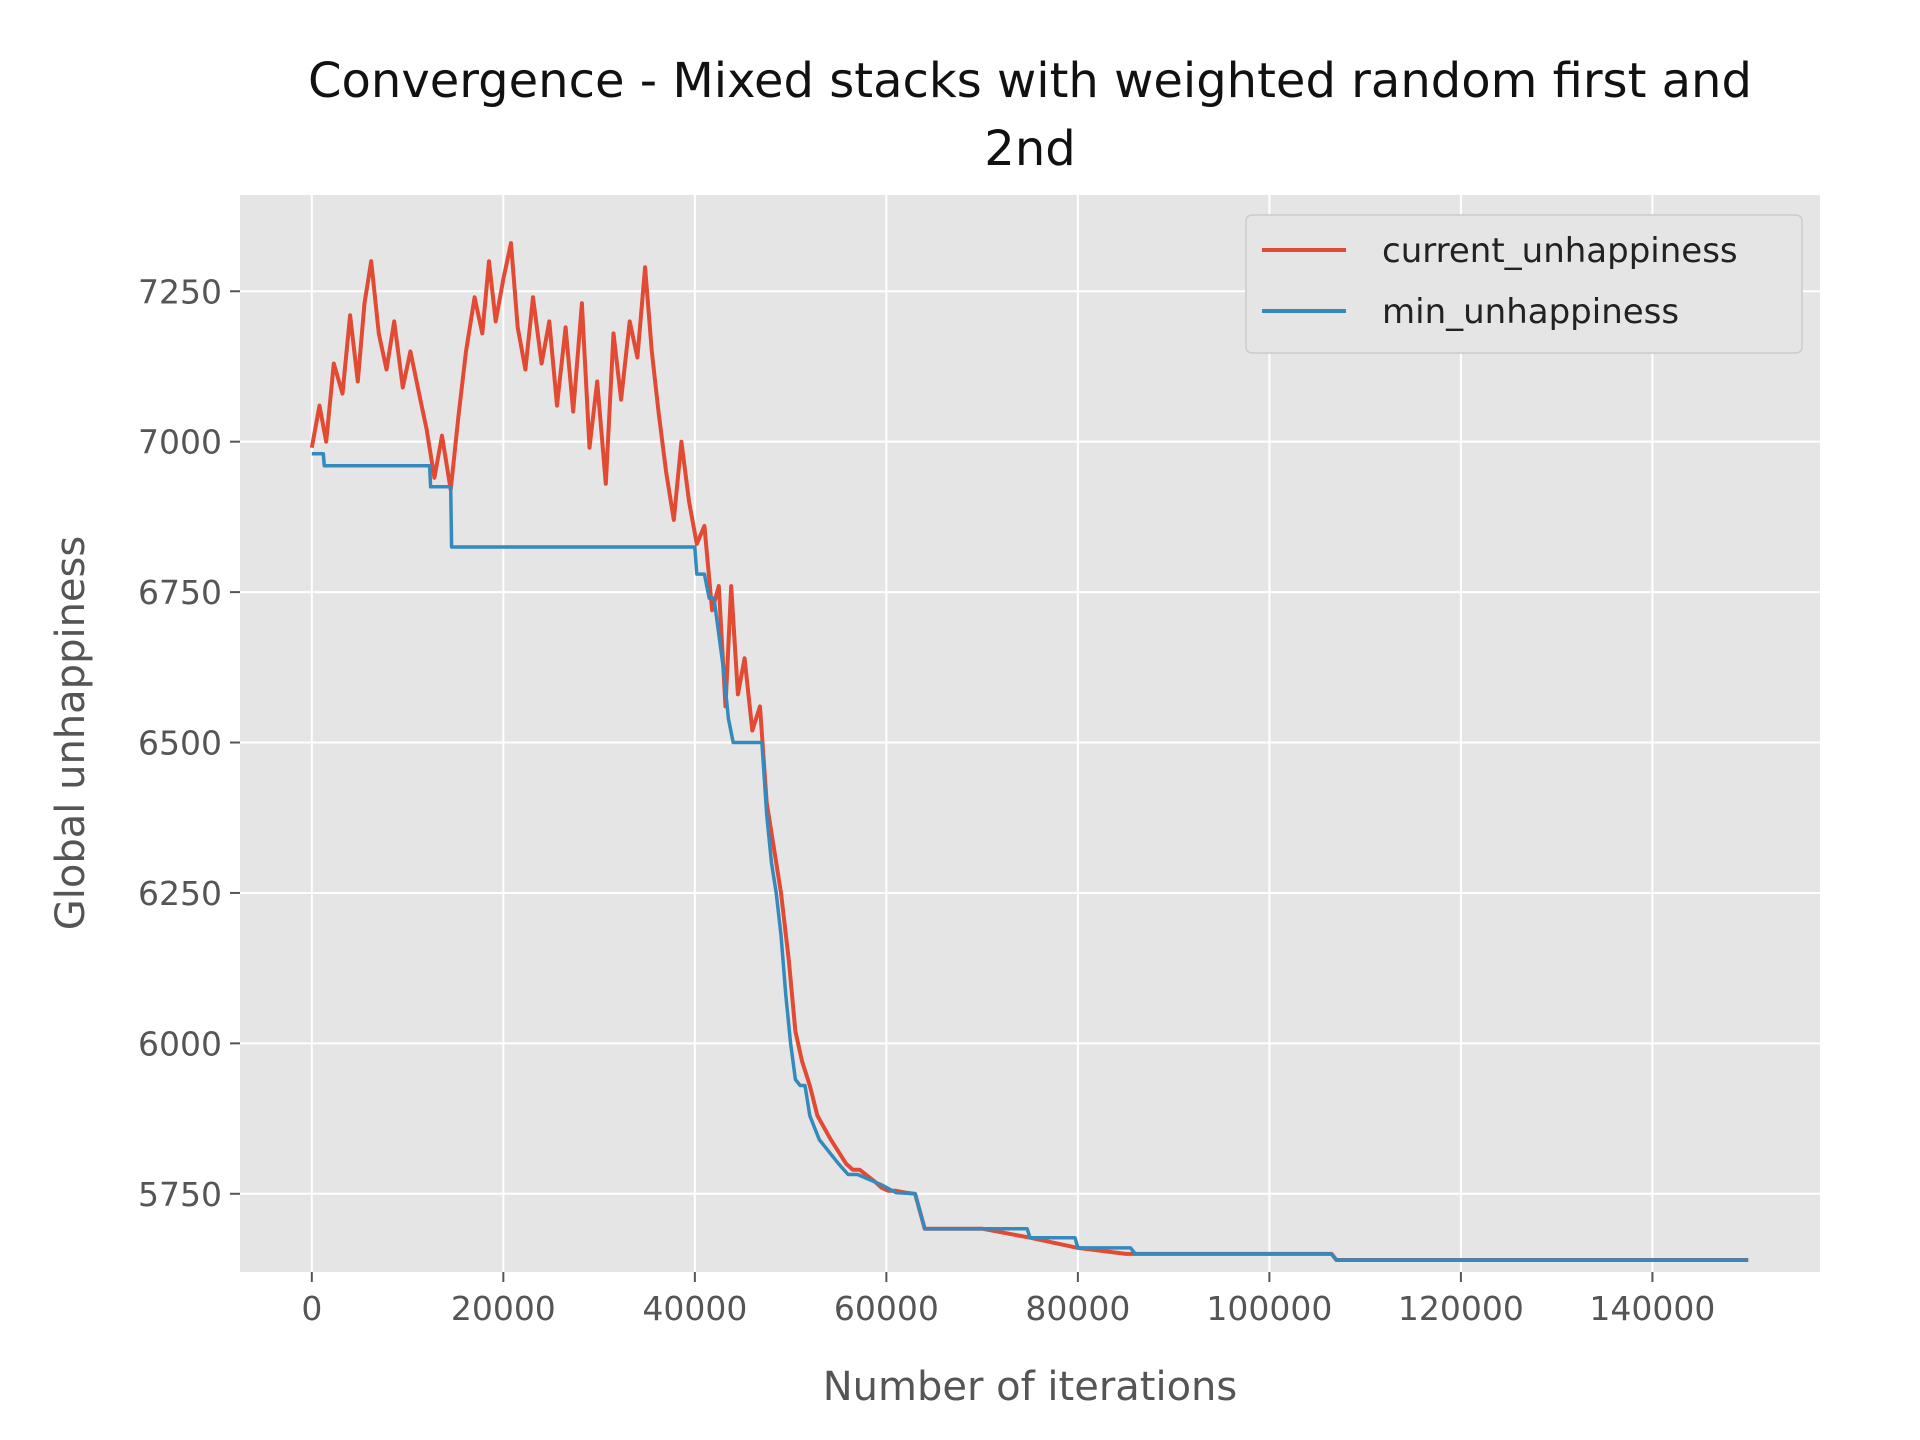 Image resolution: width=1920 pixels, height=1440 pixels. I want to click on x-tick-label: 140000, so click(1652, 1308).